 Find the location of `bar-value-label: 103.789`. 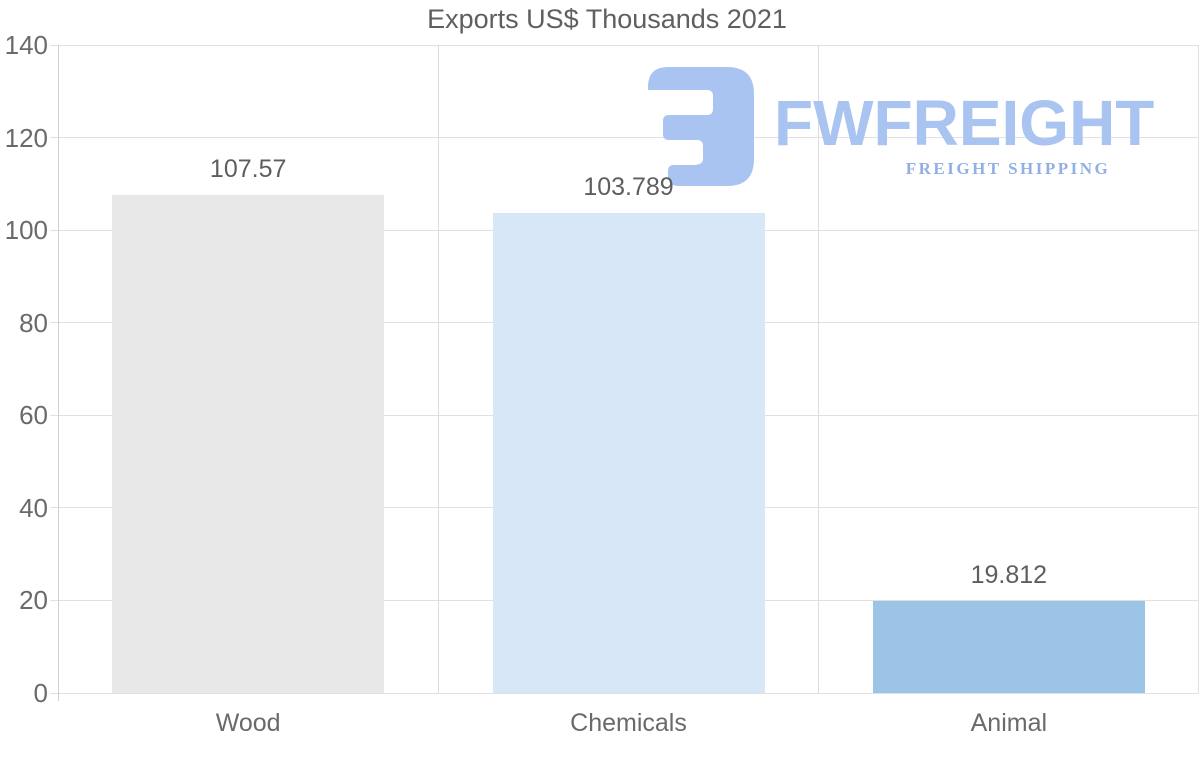

bar-value-label: 103.789 is located at coordinates (628, 186).